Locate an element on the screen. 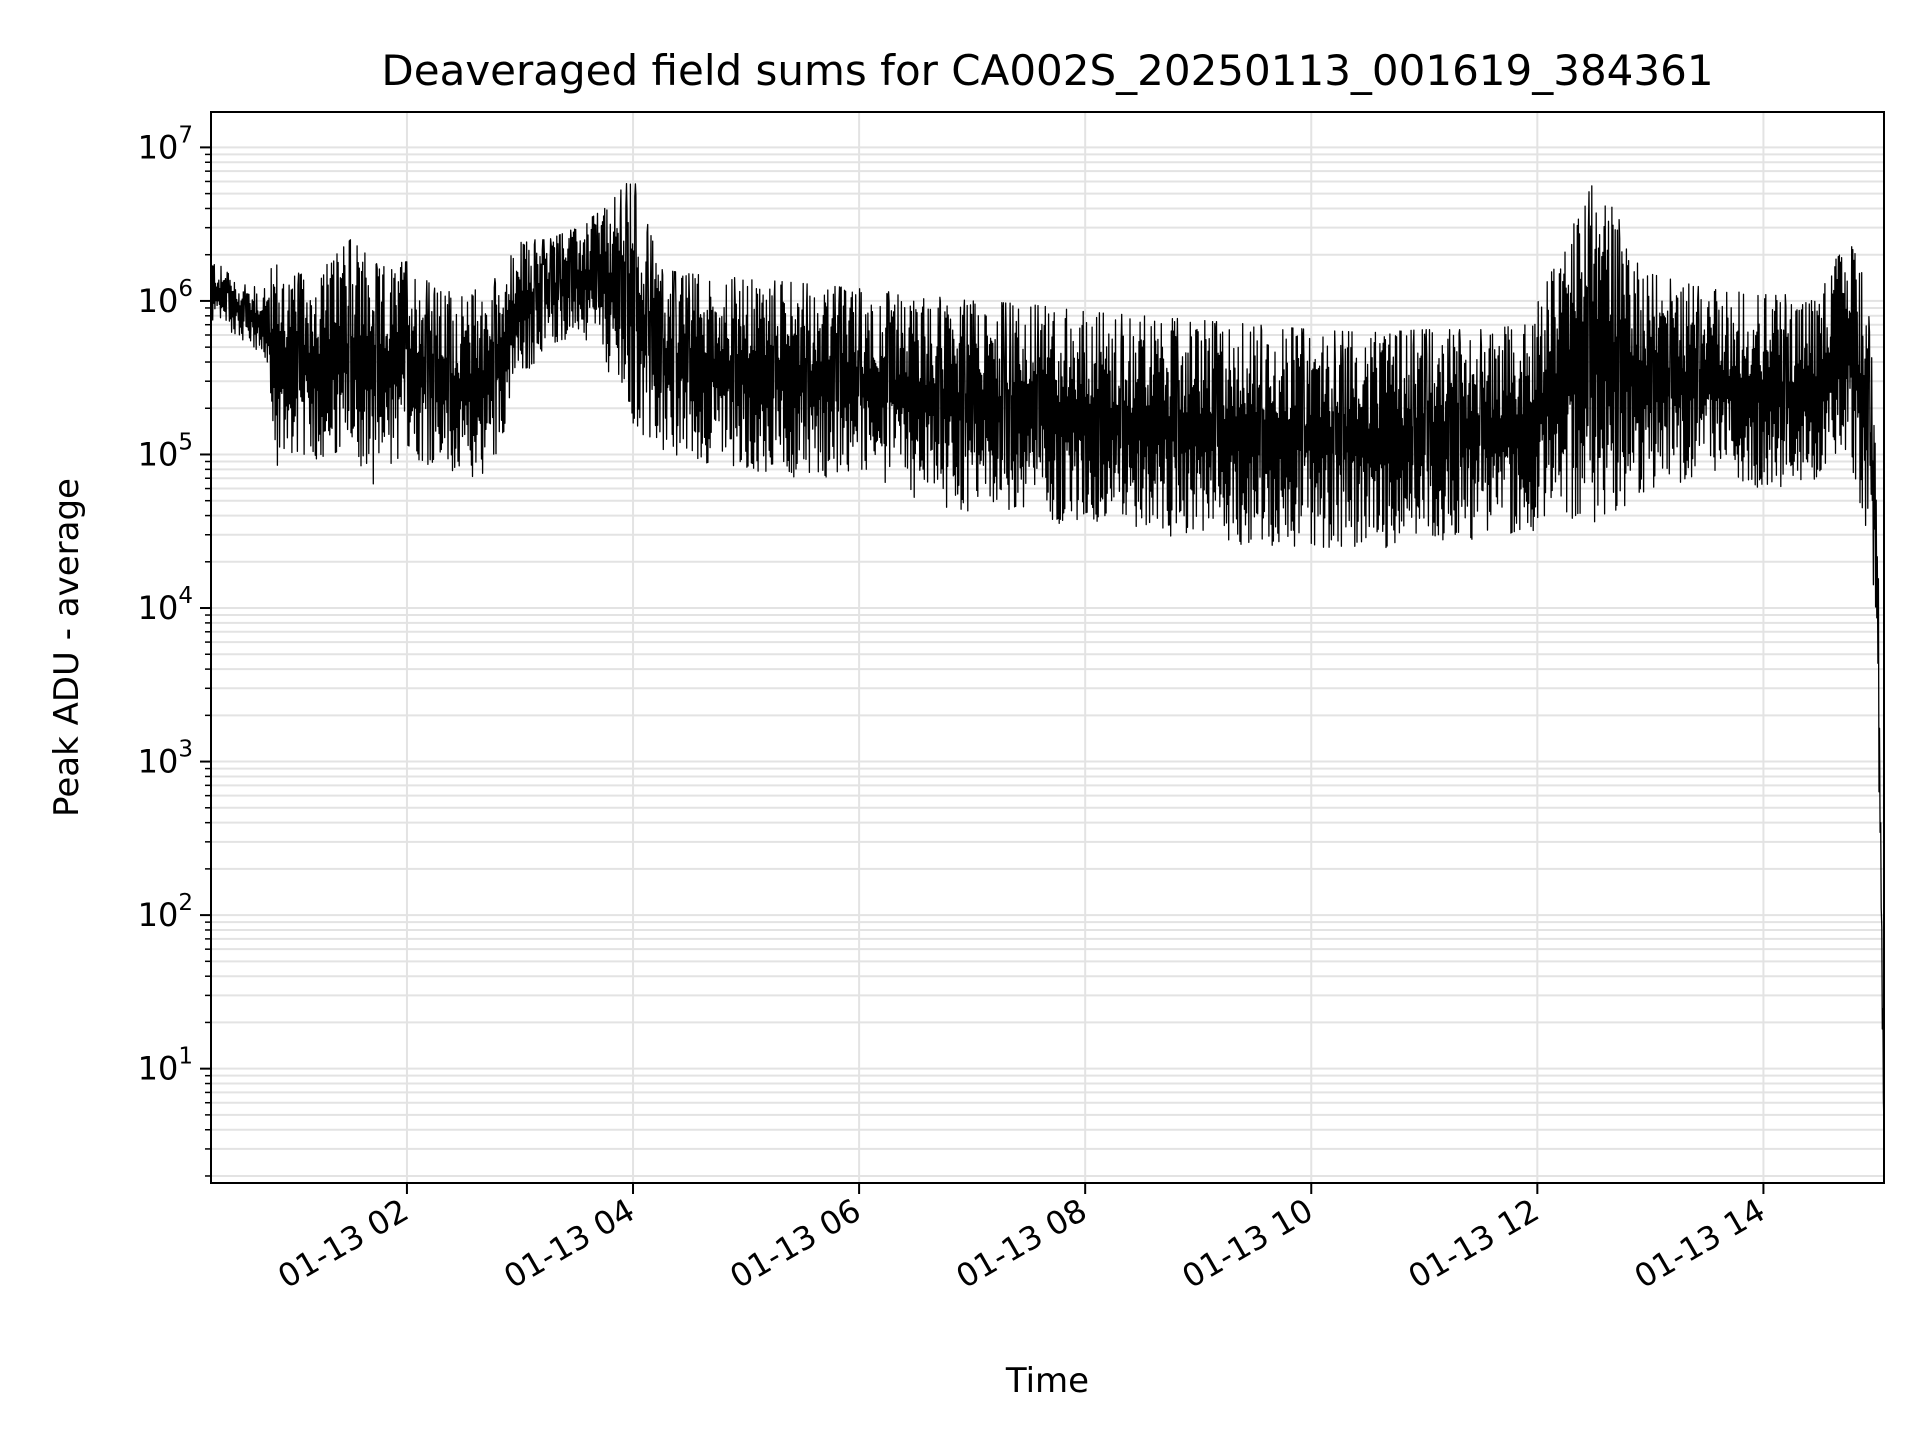 The image size is (1920, 1440). y-axis-label: Peak ADU - average is located at coordinates (67, 647).